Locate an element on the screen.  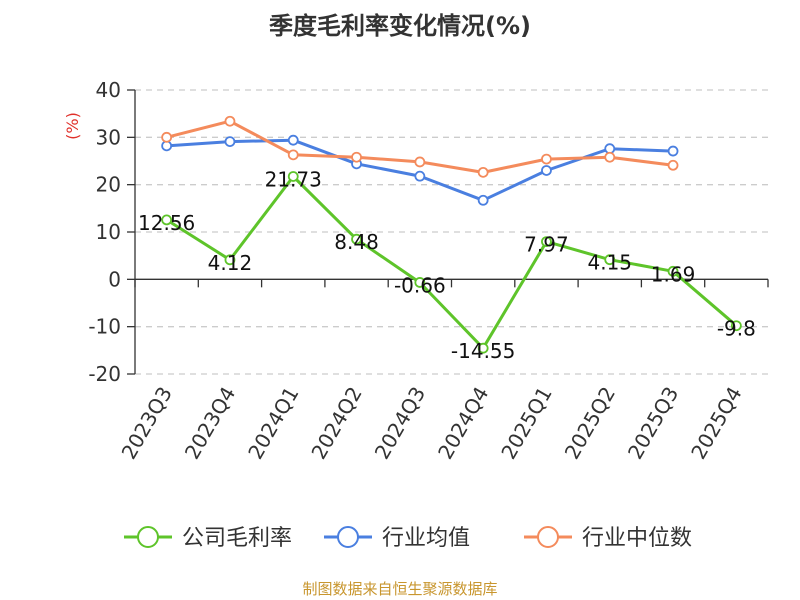
x-tick-label: 2023Q3 is located at coordinates (147, 423).